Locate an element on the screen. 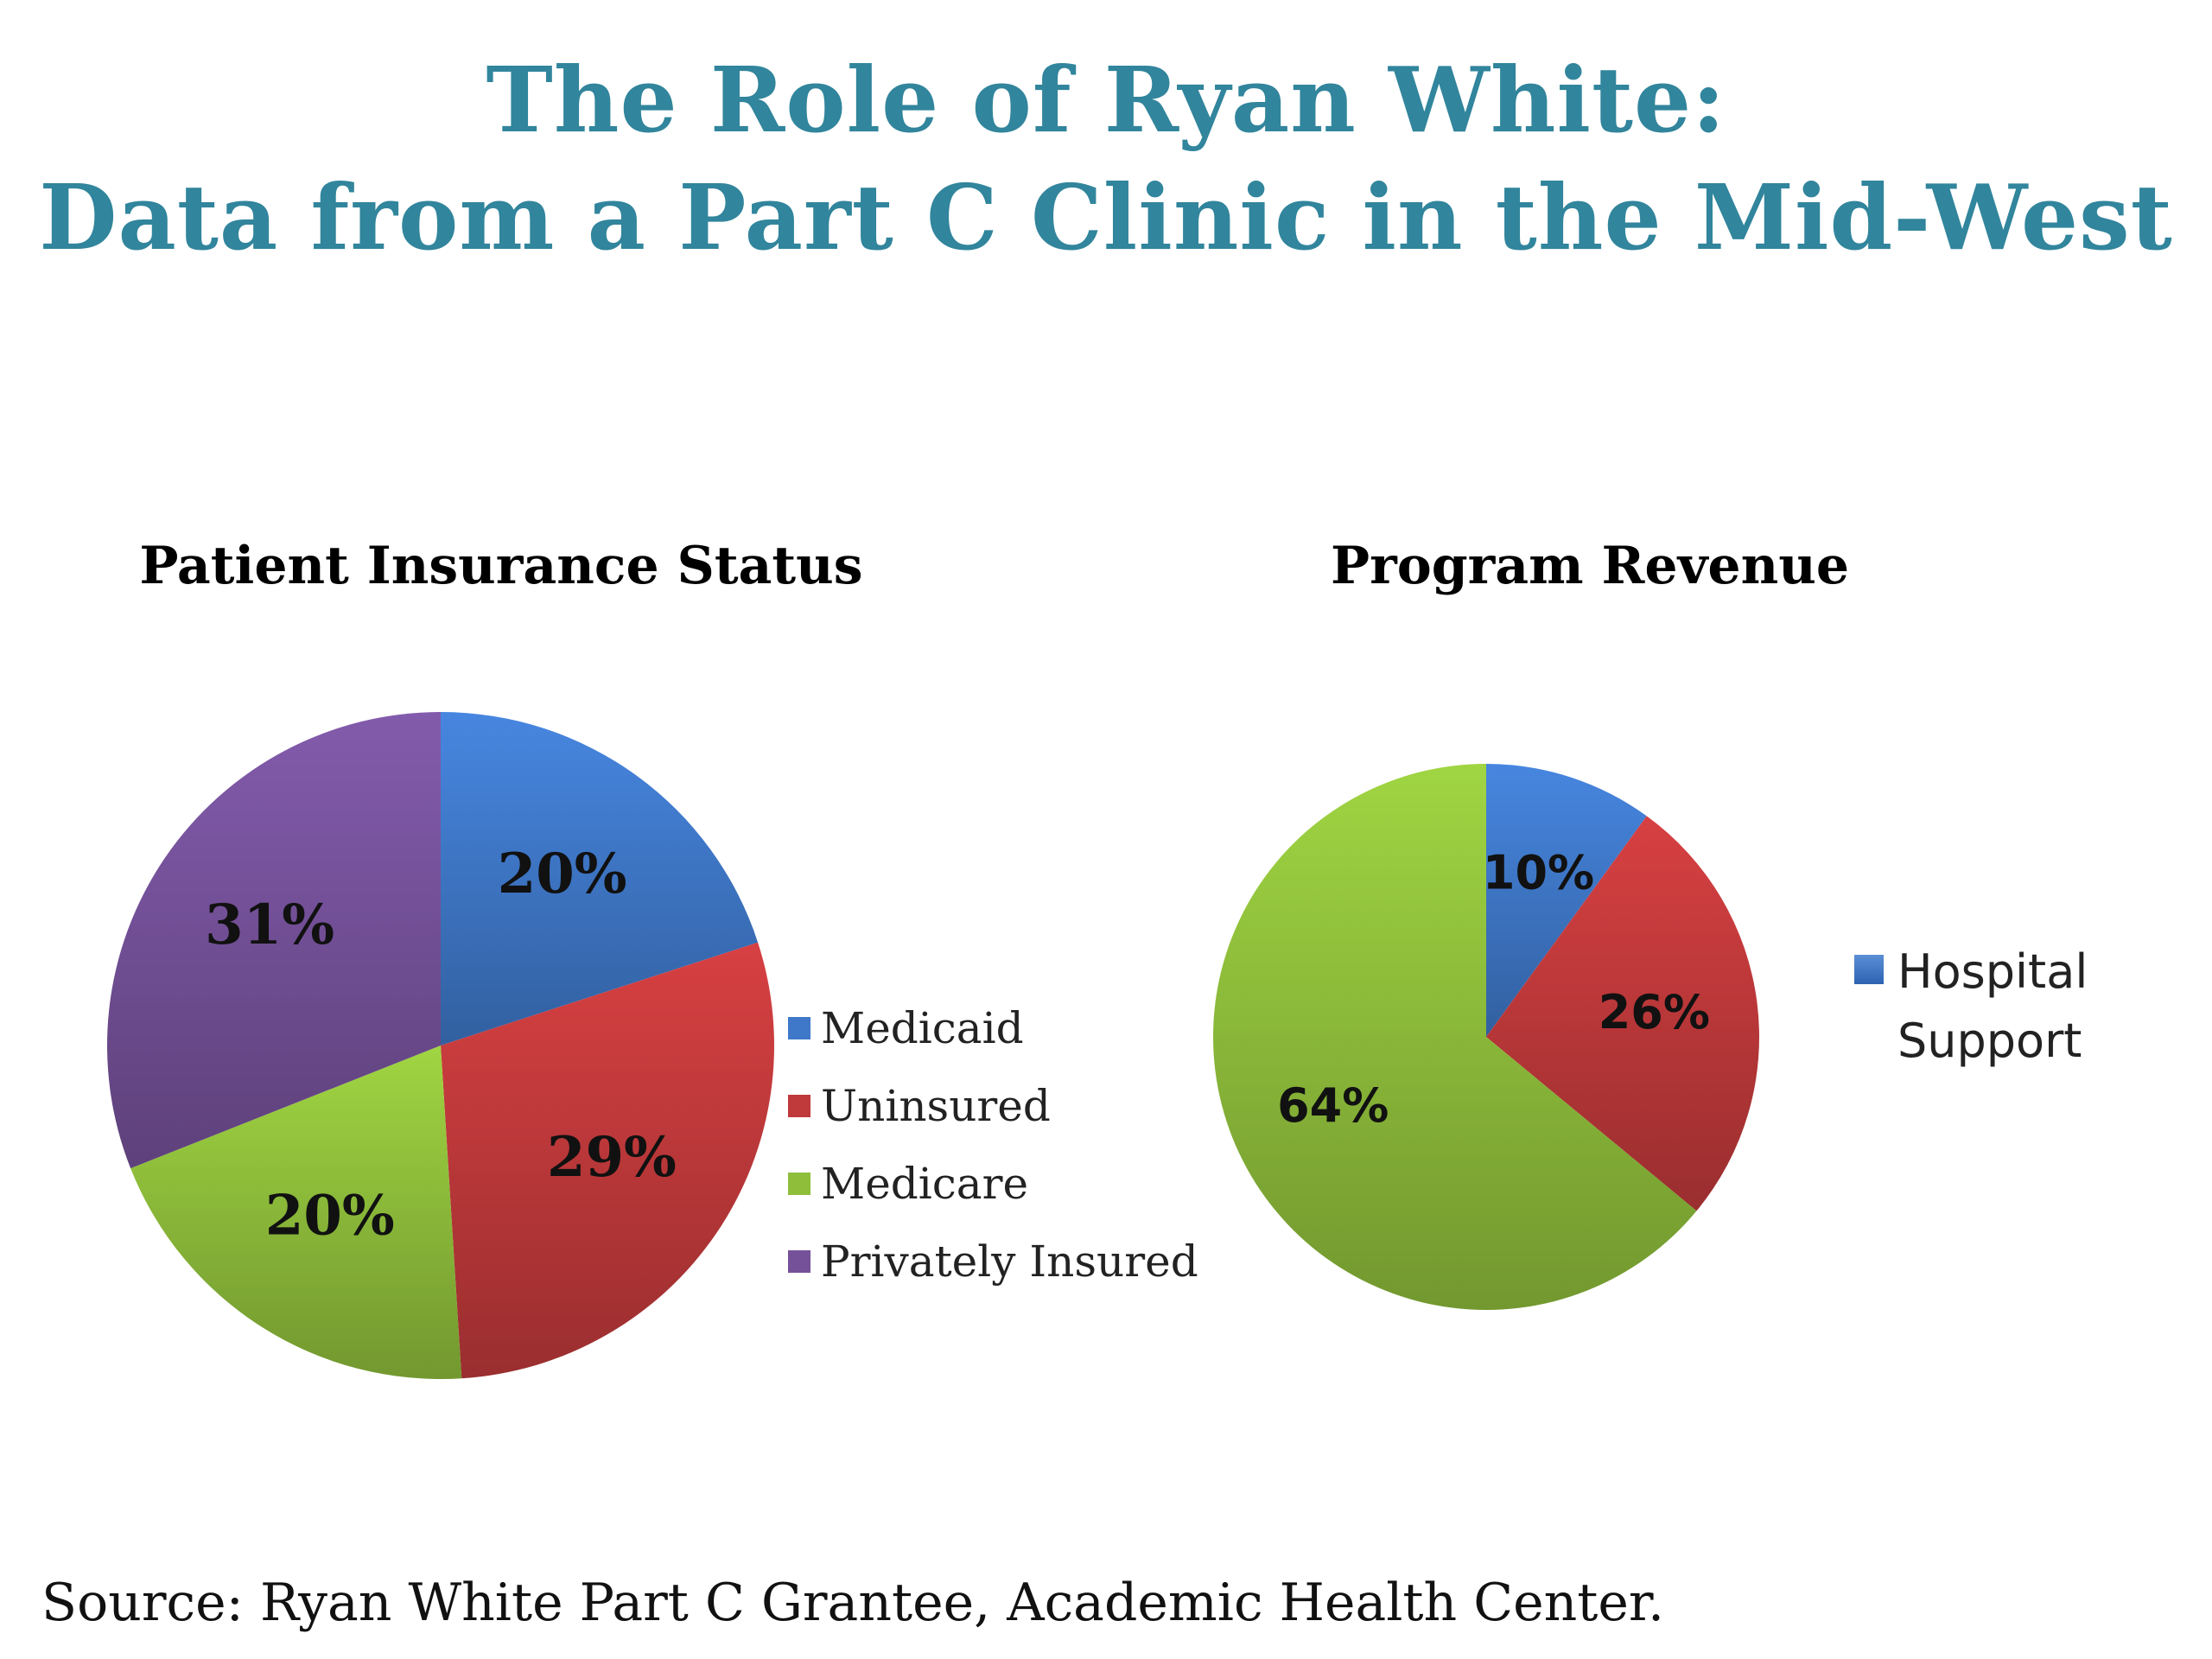 The width and height of the screenshot is (2212, 1659). insurance-pie-chart: 20% 29% 20% 31% is located at coordinates (440, 1045).